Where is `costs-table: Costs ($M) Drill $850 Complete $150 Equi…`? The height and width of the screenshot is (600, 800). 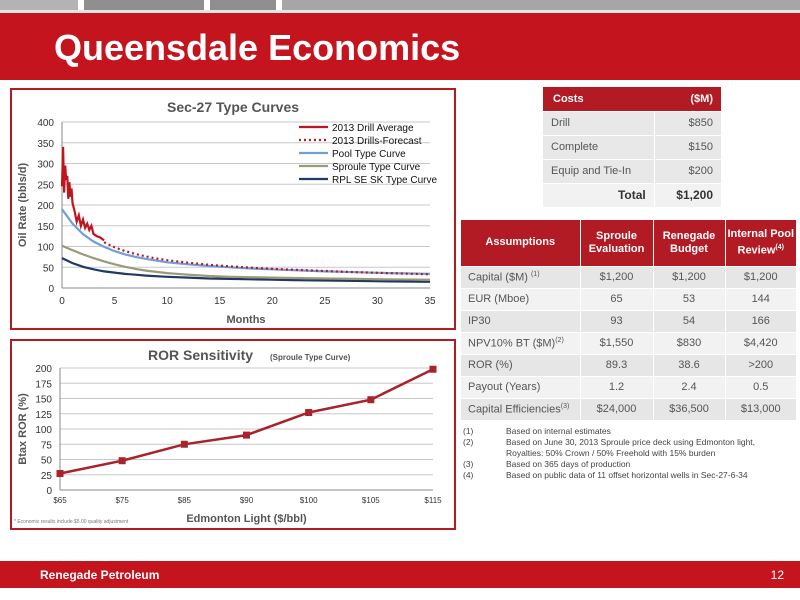 costs-table: Costs ($M) Drill $850 Complete $150 Equi… is located at coordinates (632, 147).